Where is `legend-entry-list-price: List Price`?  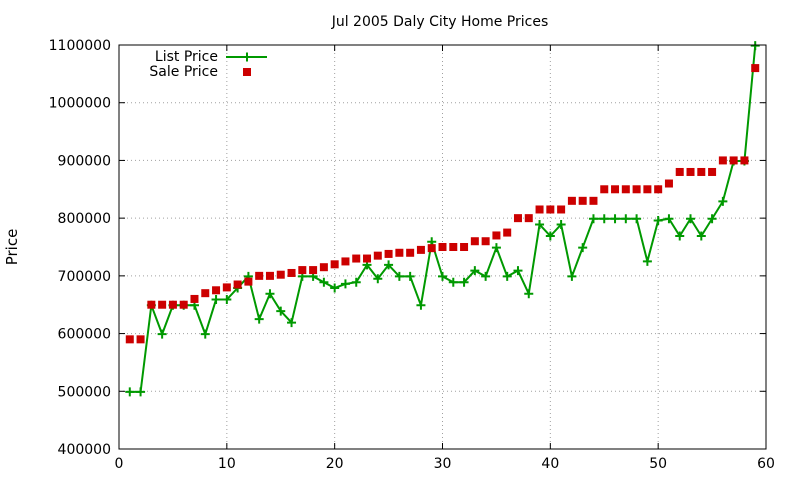 legend-entry-list-price: List Price is located at coordinates (211, 57).